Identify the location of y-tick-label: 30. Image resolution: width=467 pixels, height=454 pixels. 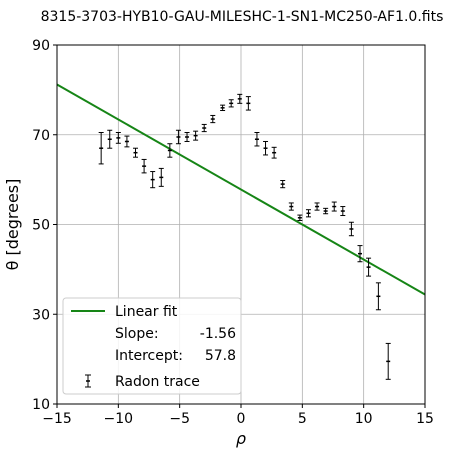
(41, 315).